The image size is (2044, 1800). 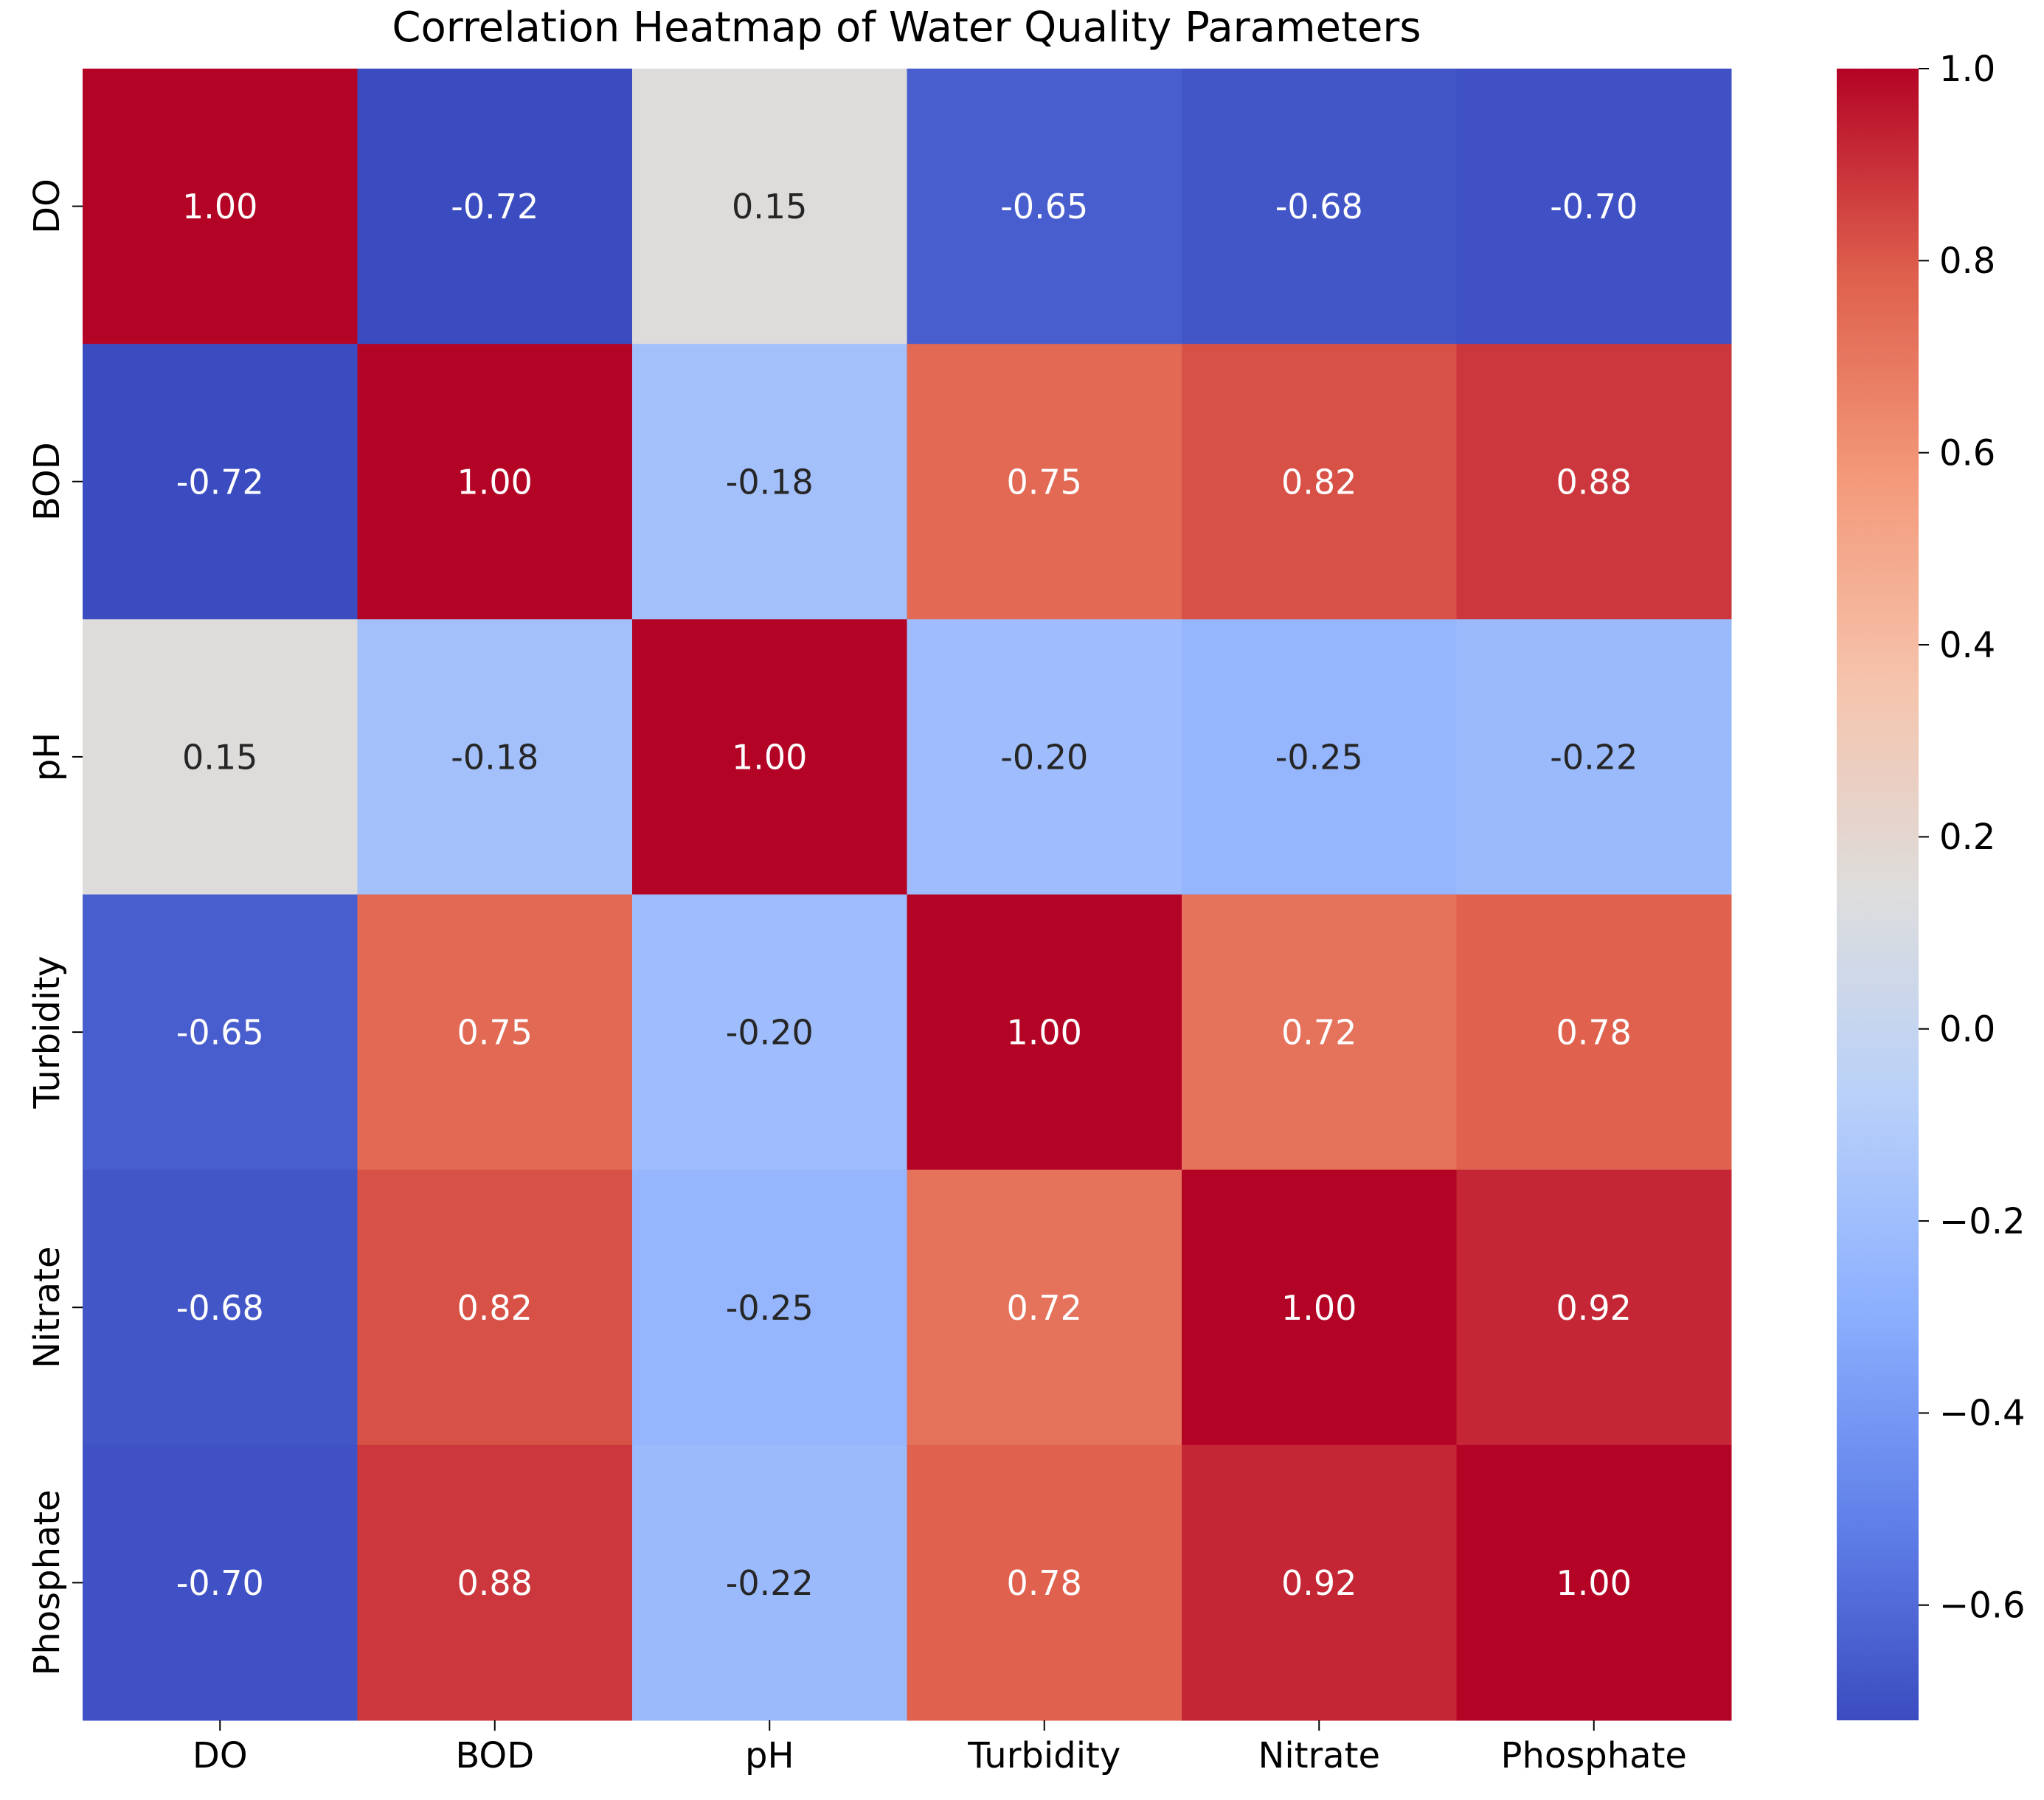 What do you see at coordinates (1982, 1221) in the screenshot?
I see `colorbar-tick-label: −0.2` at bounding box center [1982, 1221].